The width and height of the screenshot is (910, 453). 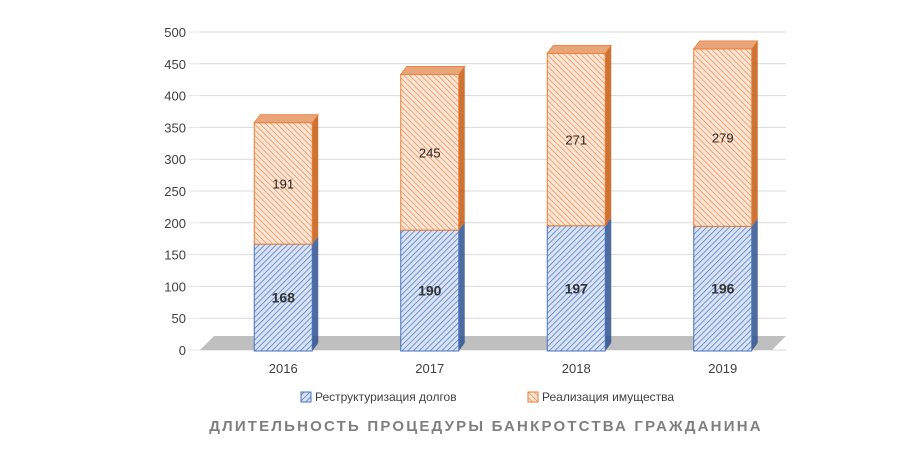 I want to click on chart-floor, so click(x=493, y=343).